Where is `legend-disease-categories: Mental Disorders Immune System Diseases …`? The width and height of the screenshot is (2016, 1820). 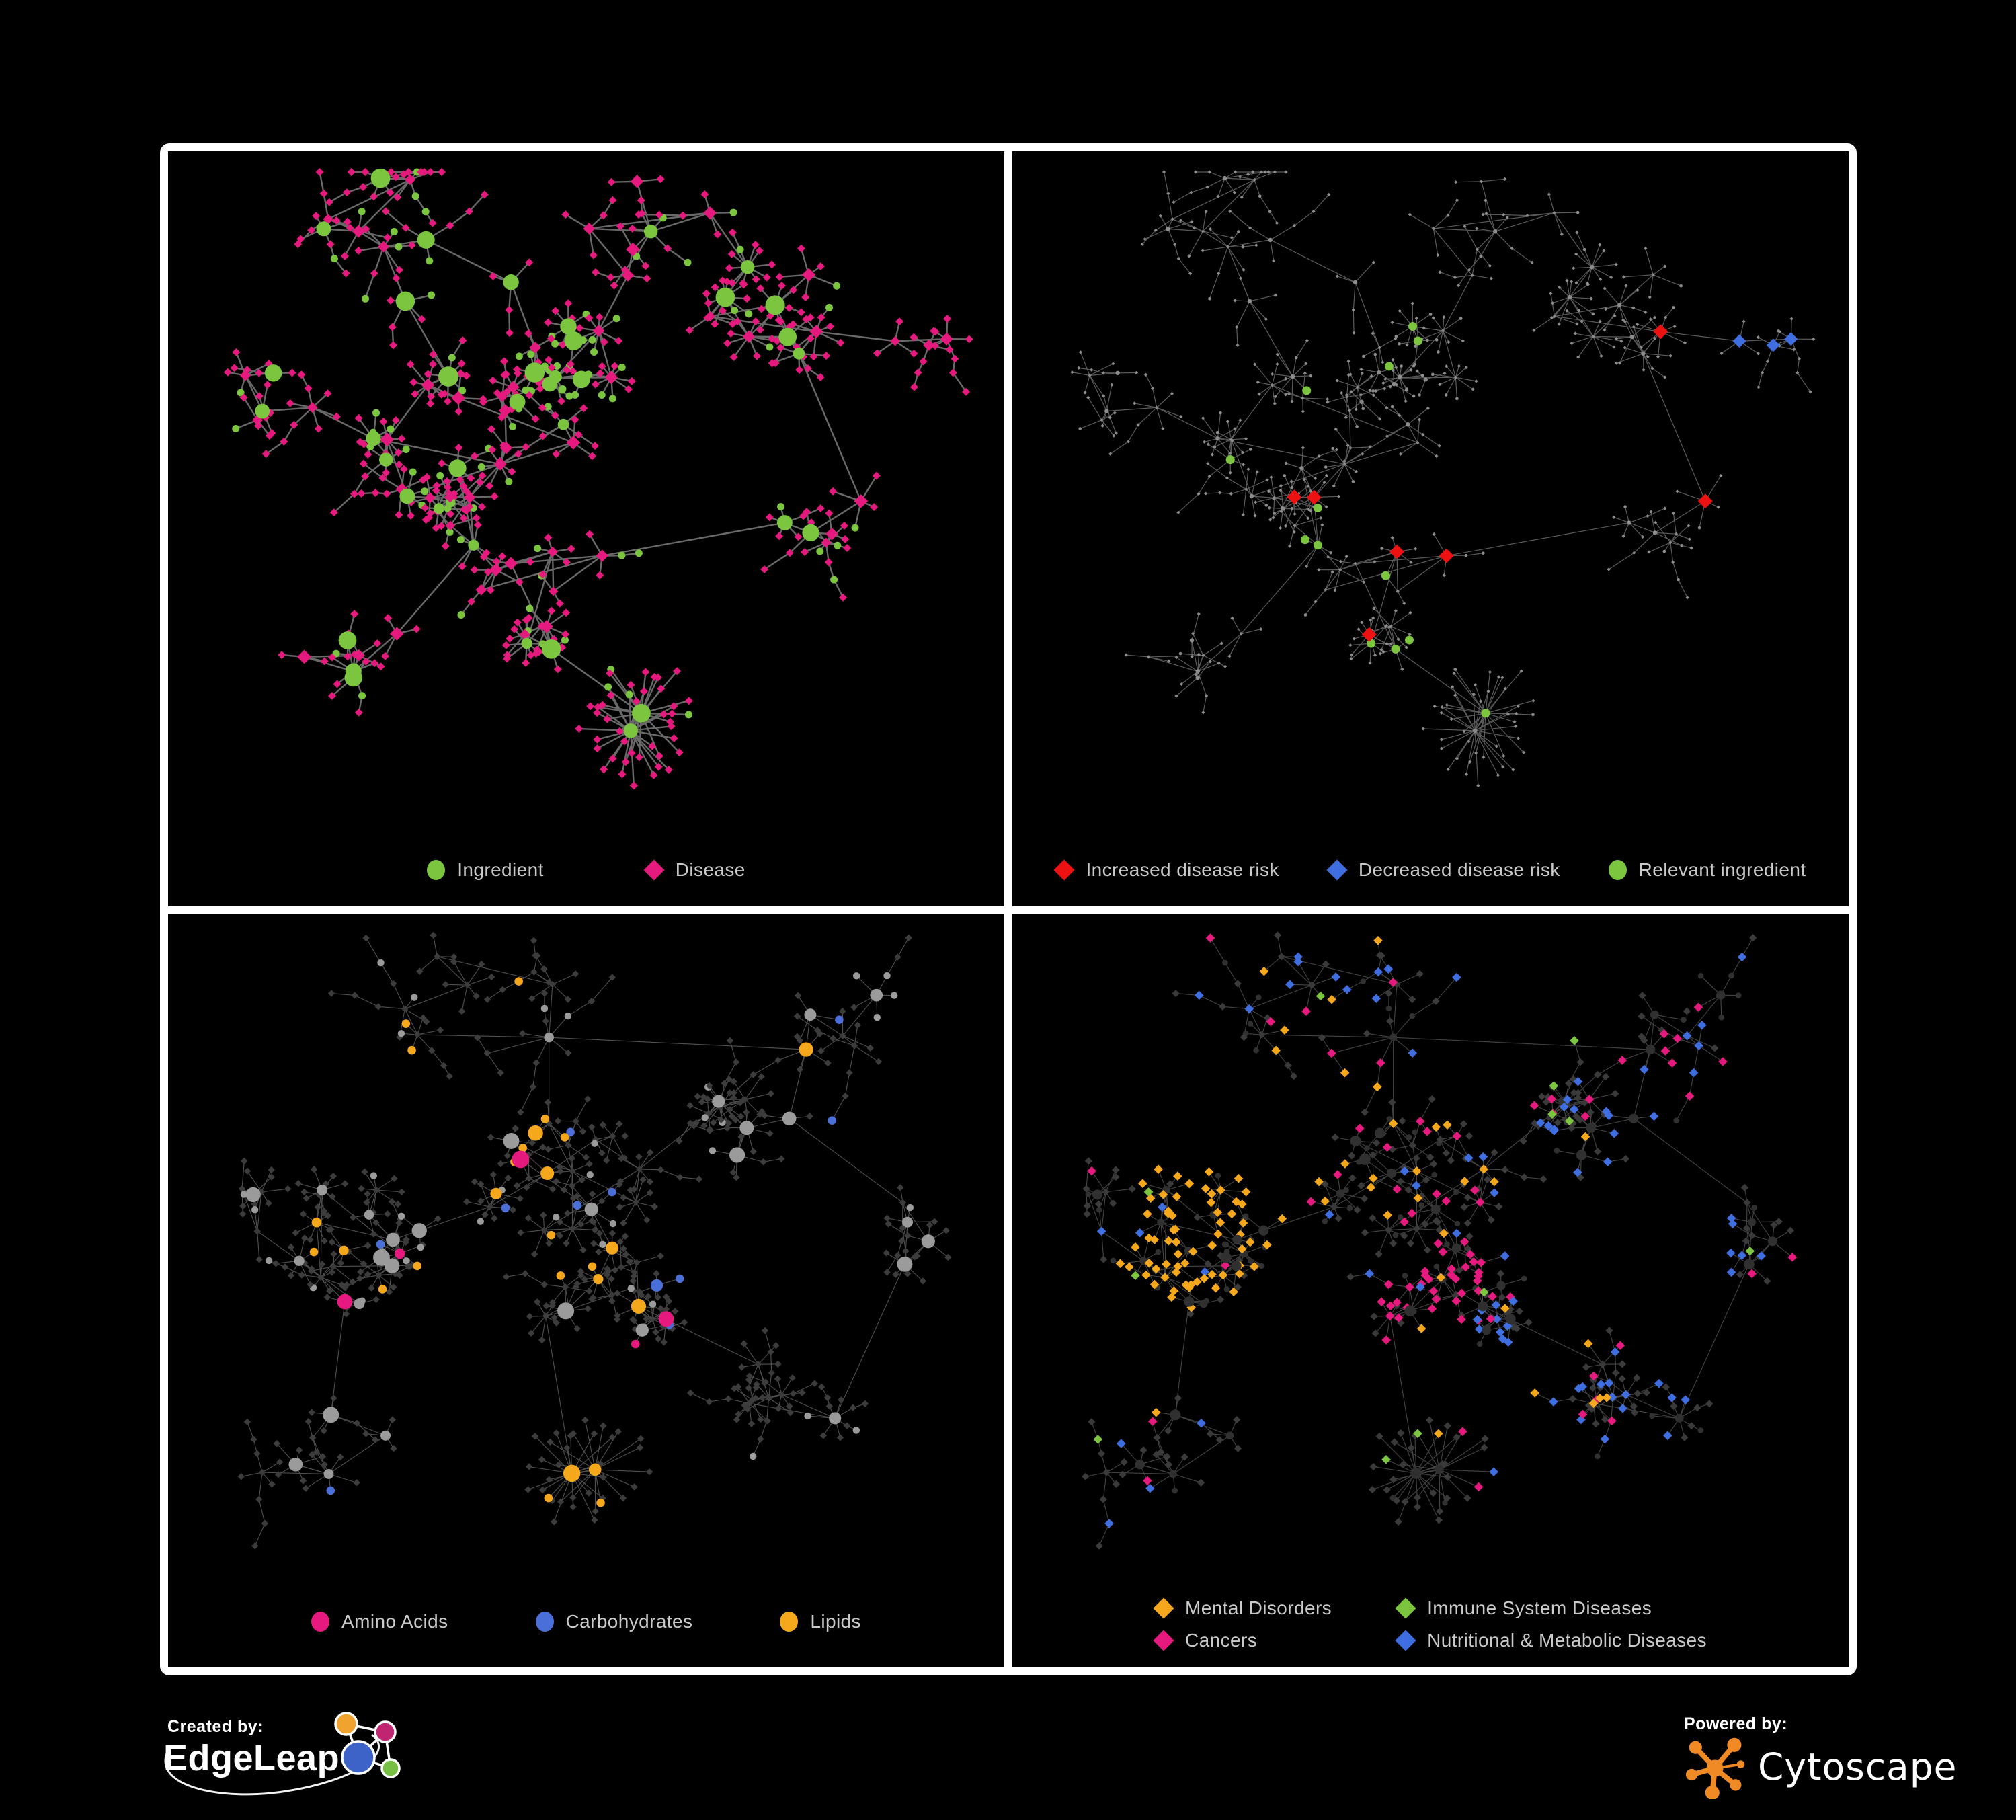 legend-disease-categories: Mental Disorders Immune System Diseases … is located at coordinates (1430, 1624).